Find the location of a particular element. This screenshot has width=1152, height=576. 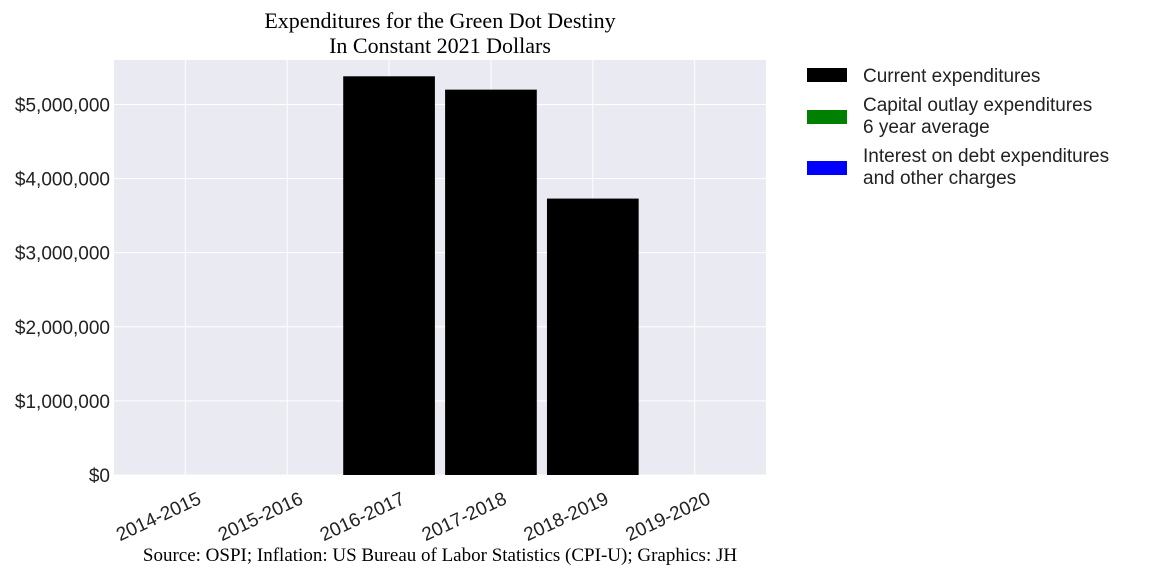

chart-title: Expenditures for the Green Dot Destiny is located at coordinates (439, 20).